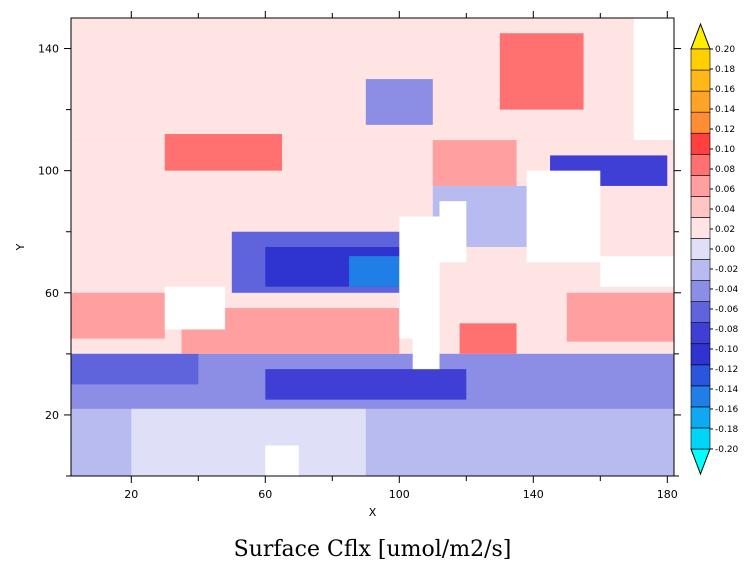 This screenshot has width=750, height=580. Describe the element at coordinates (727, 410) in the screenshot. I see `colorbar-label: -0.16` at that location.